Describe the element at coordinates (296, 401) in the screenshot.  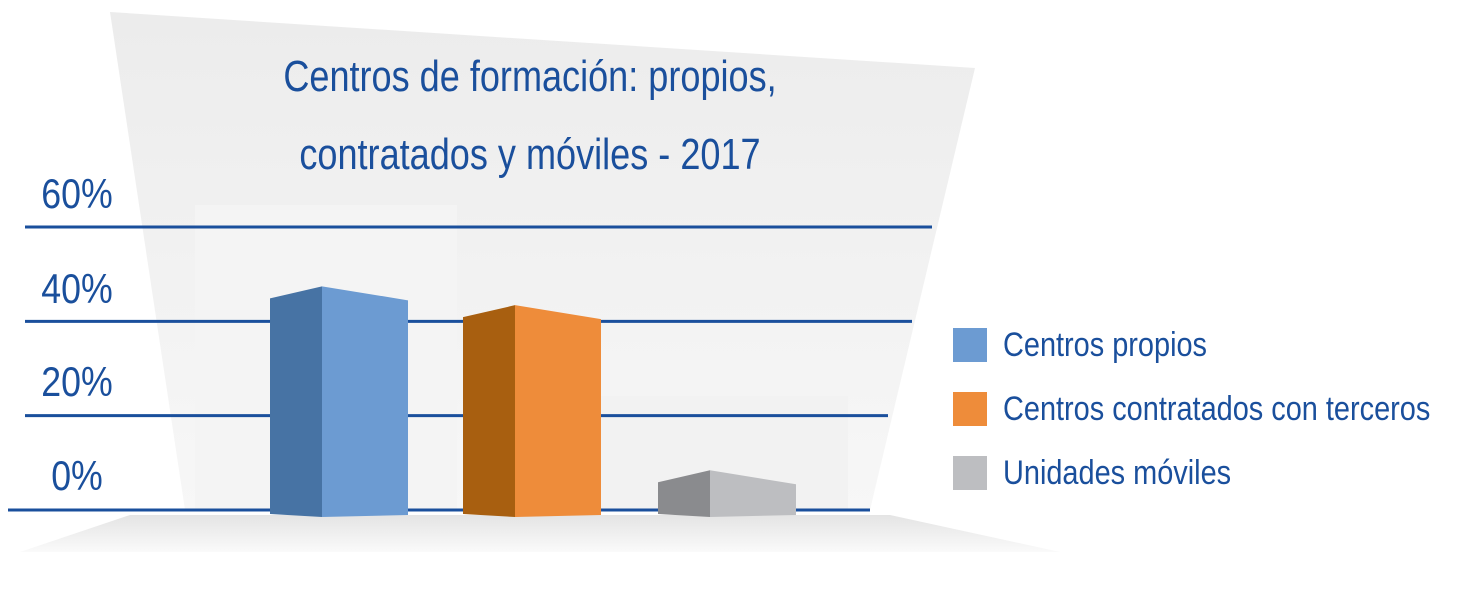
I see `bar-centros-propios-side-face` at that location.